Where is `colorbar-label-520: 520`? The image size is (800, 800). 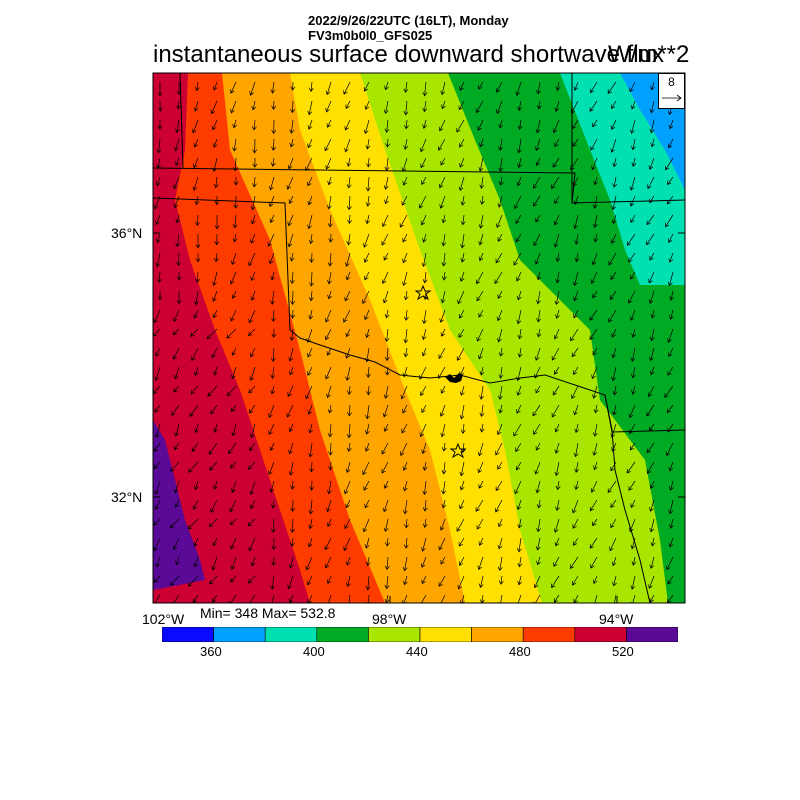 colorbar-label-520: 520 is located at coordinates (623, 651).